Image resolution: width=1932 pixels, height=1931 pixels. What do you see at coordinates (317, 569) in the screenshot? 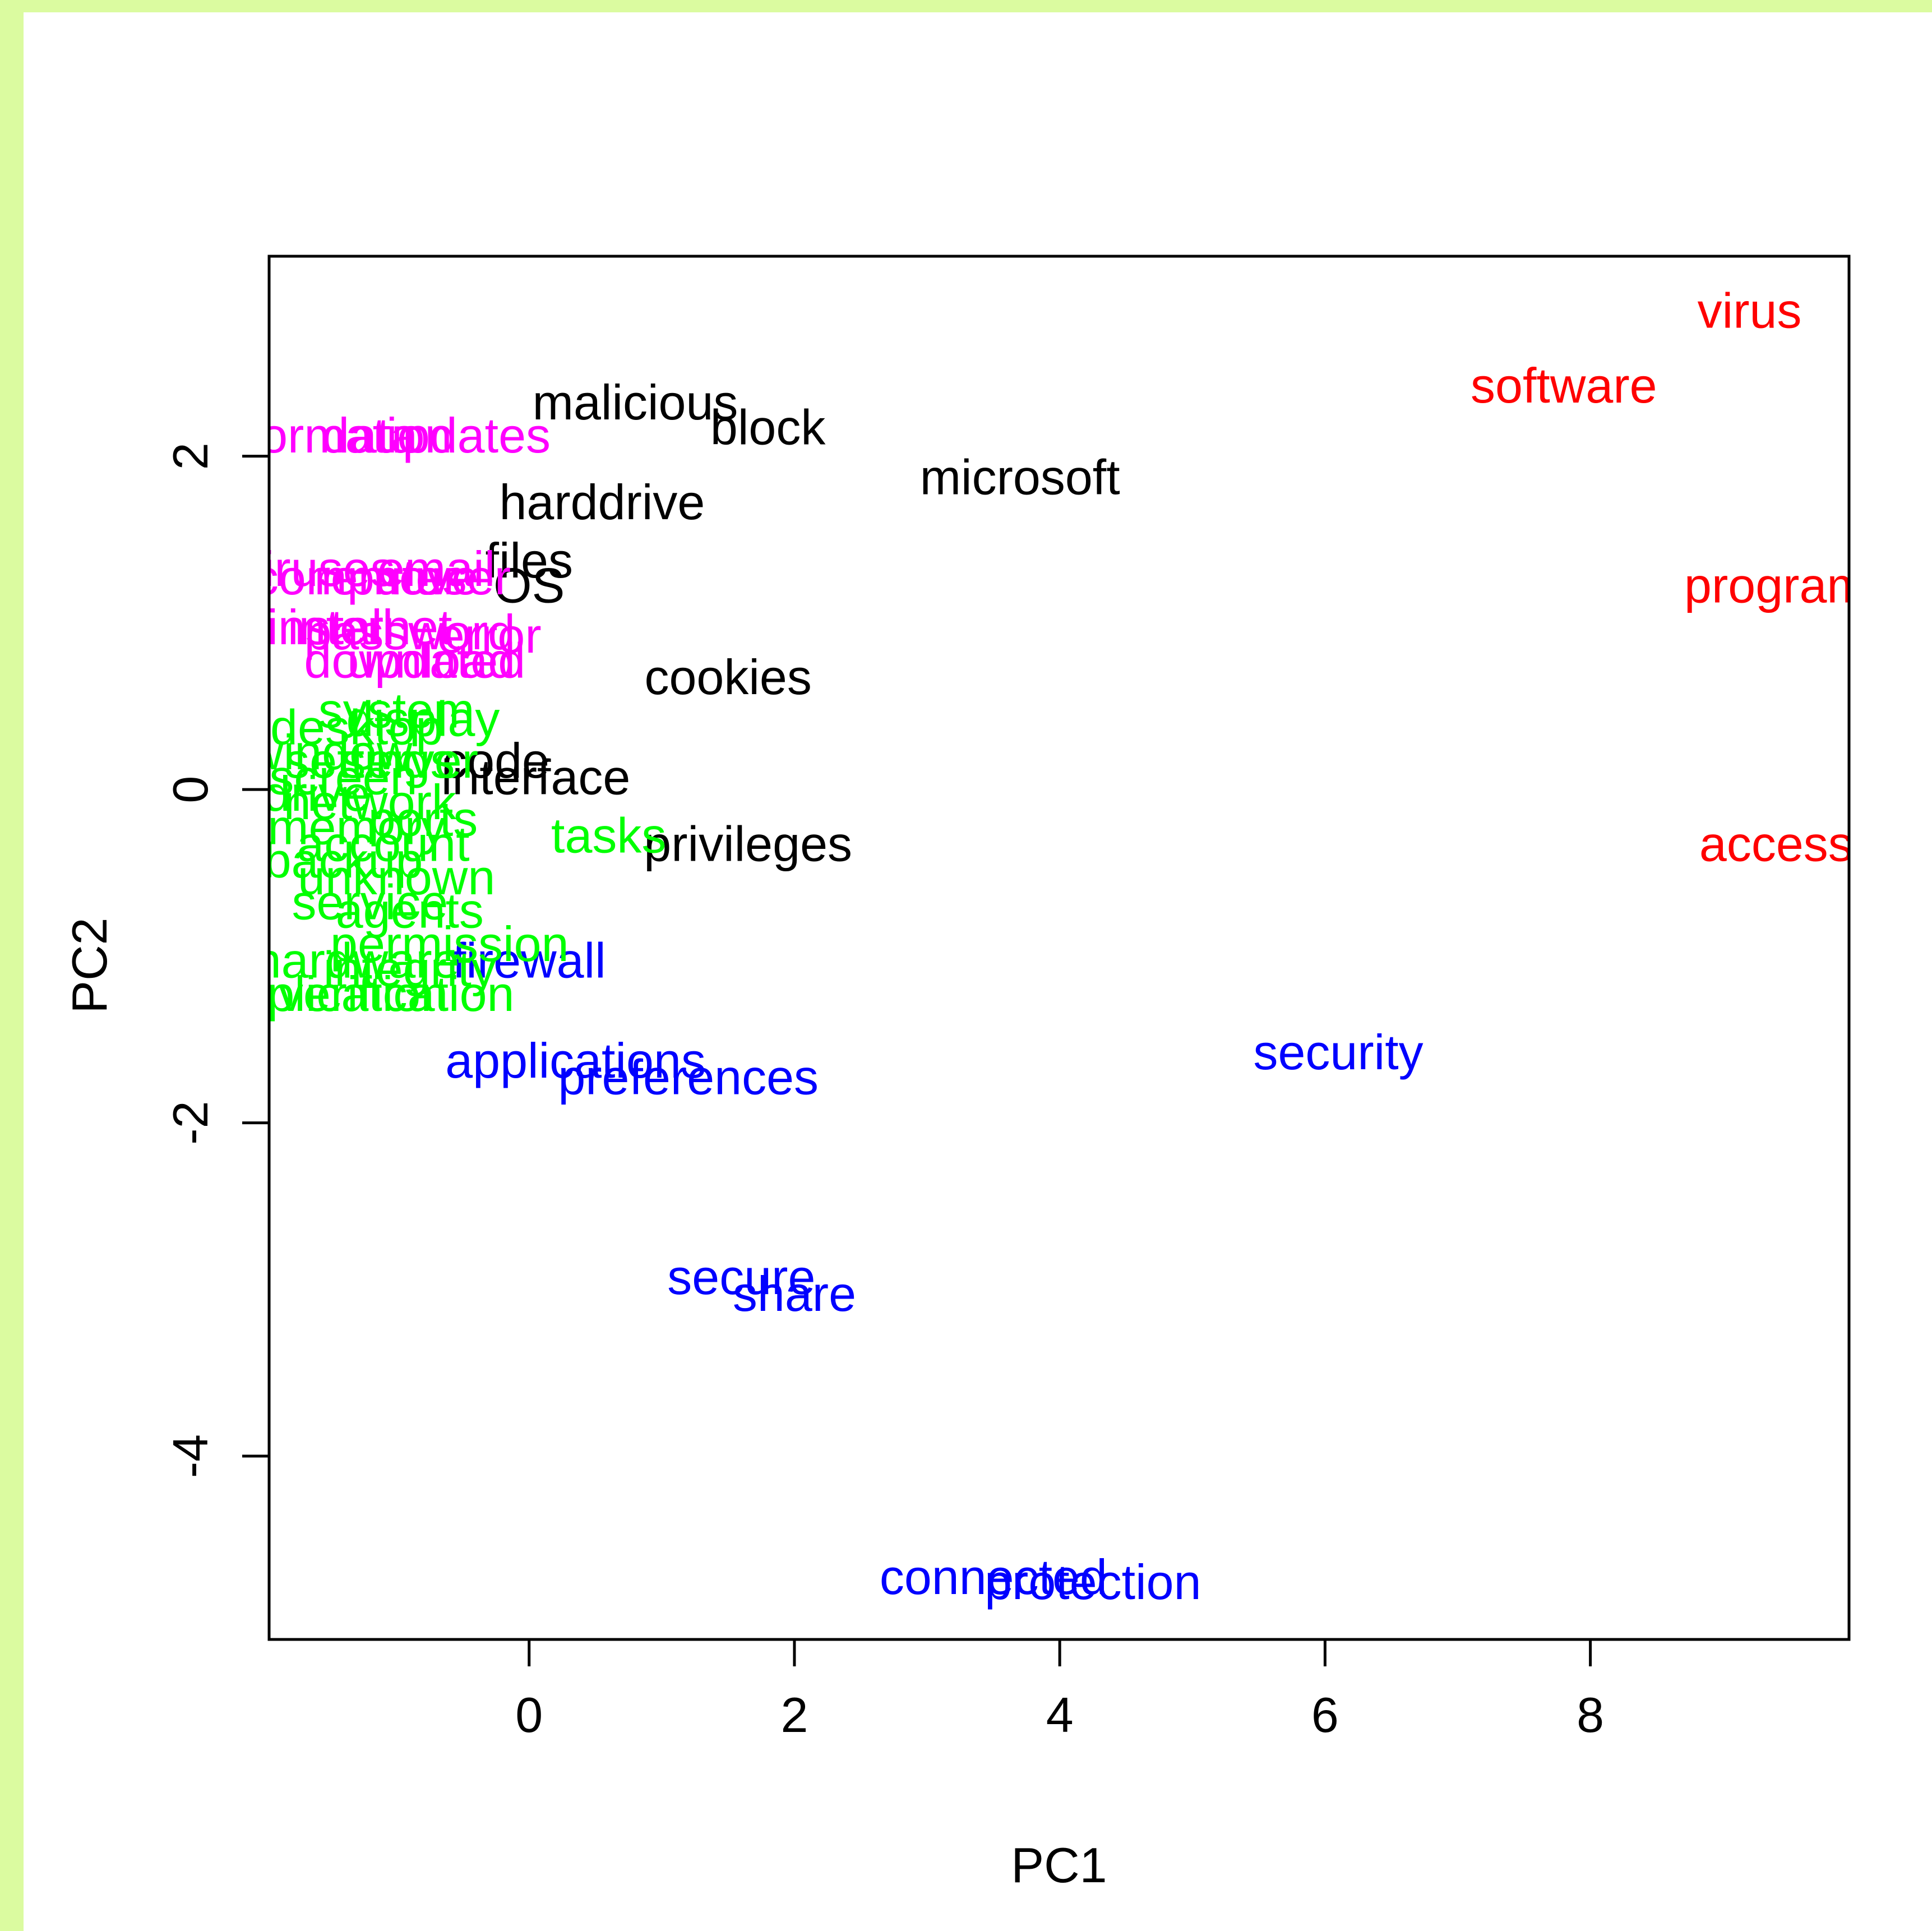
I see `point-label-viruses: viruses` at bounding box center [317, 569].